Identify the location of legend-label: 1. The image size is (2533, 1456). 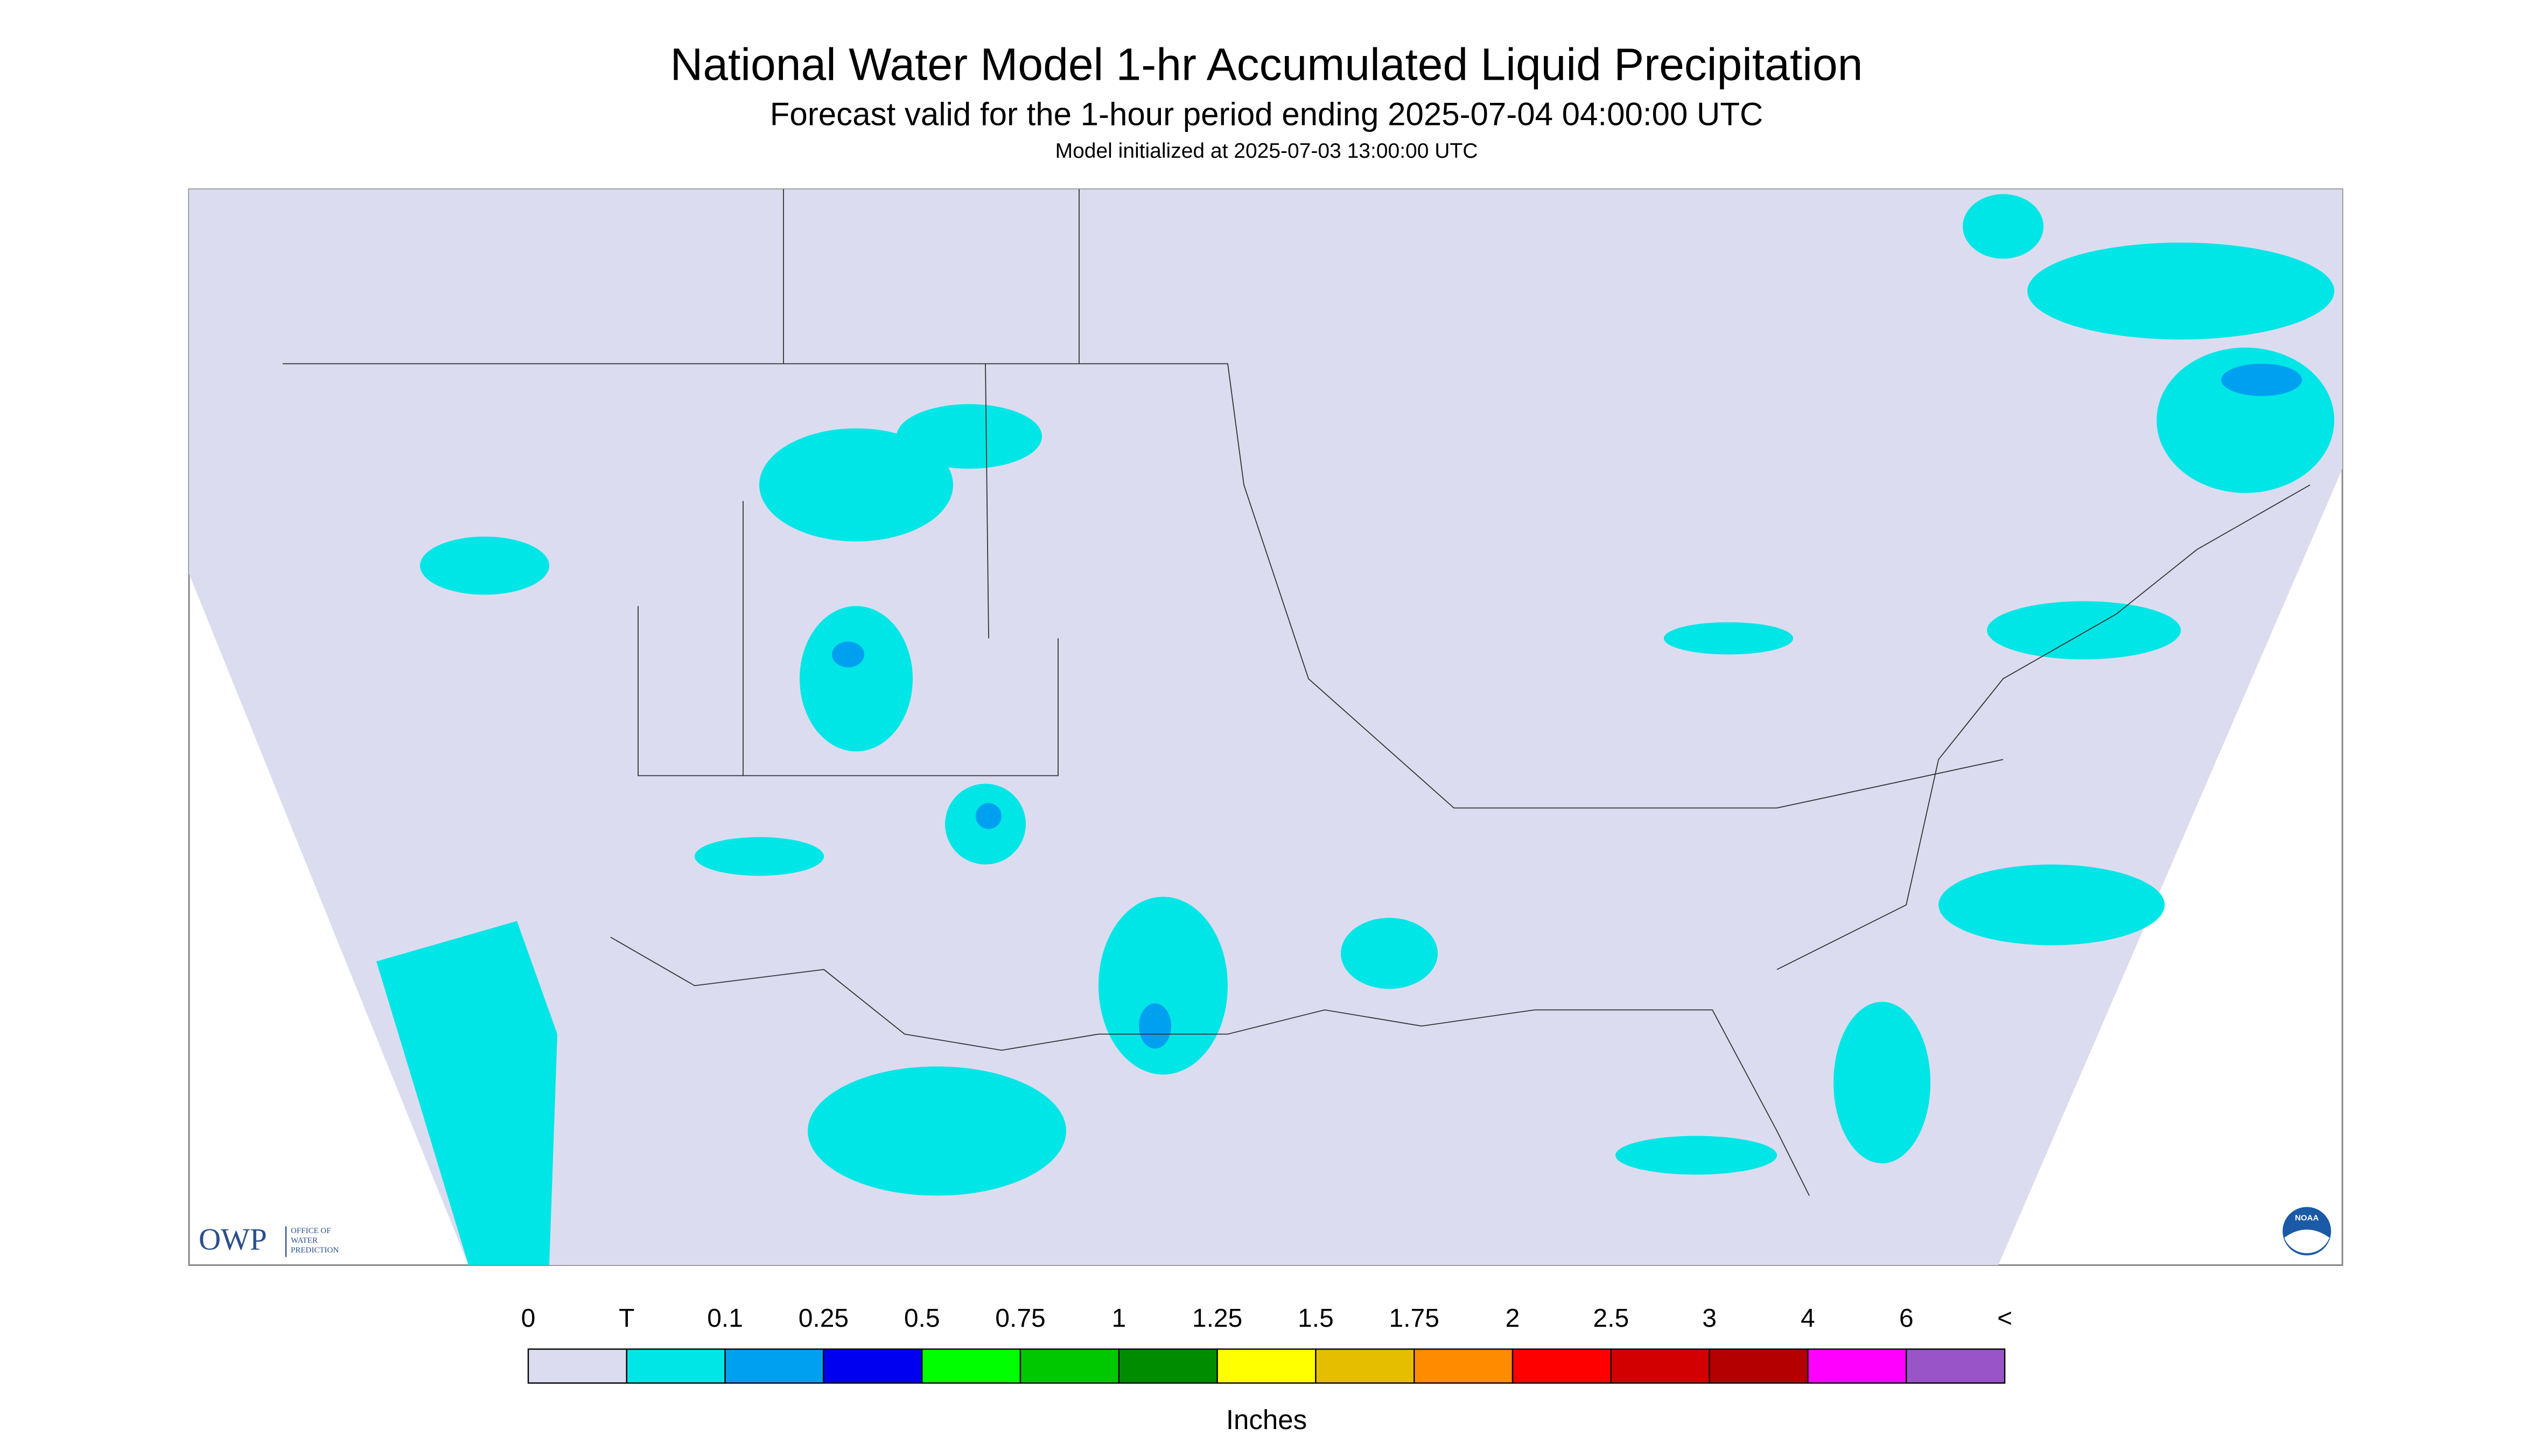
(1119, 1318).